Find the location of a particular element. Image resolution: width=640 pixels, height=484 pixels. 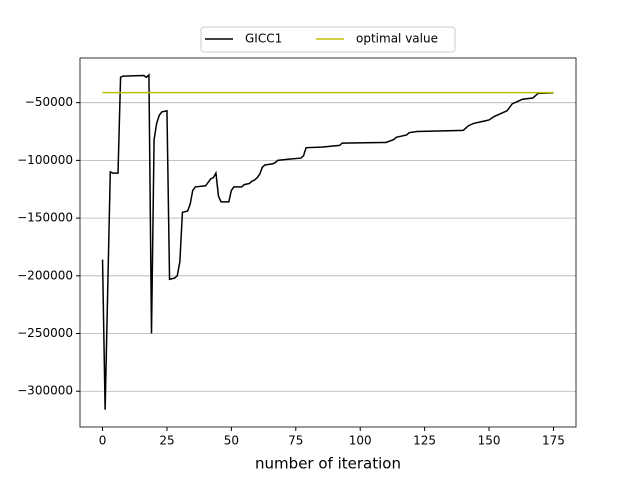

x-tick-label: 150 is located at coordinates (489, 441).